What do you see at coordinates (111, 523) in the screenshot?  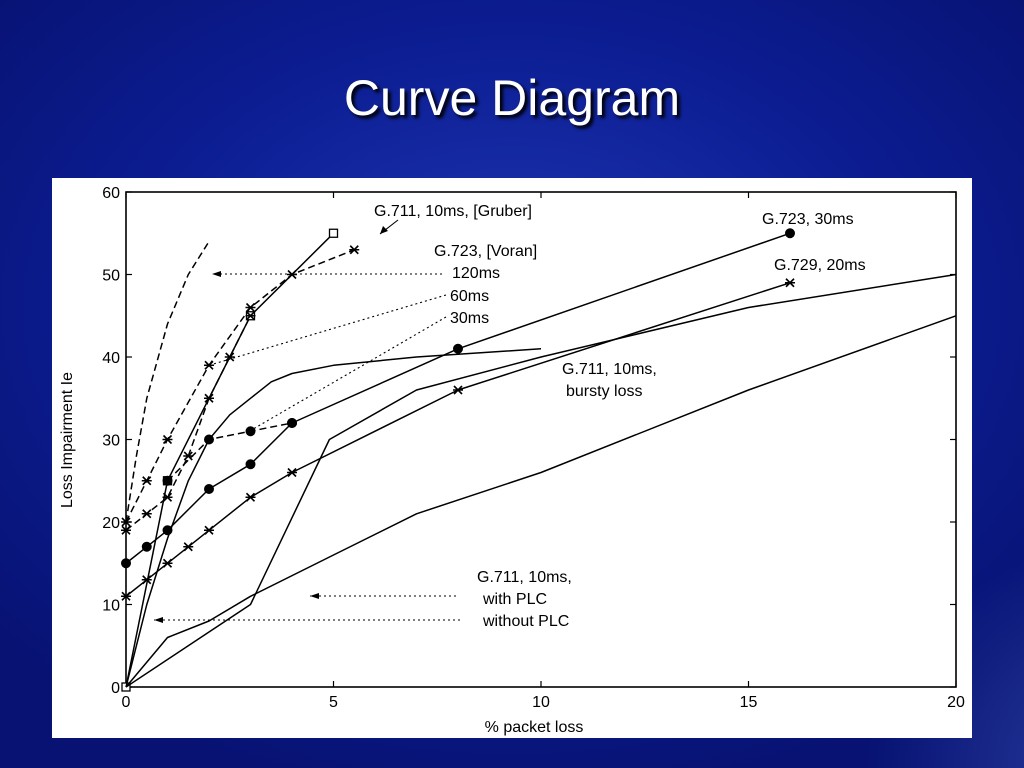 I see `y-tick-label: 20` at bounding box center [111, 523].